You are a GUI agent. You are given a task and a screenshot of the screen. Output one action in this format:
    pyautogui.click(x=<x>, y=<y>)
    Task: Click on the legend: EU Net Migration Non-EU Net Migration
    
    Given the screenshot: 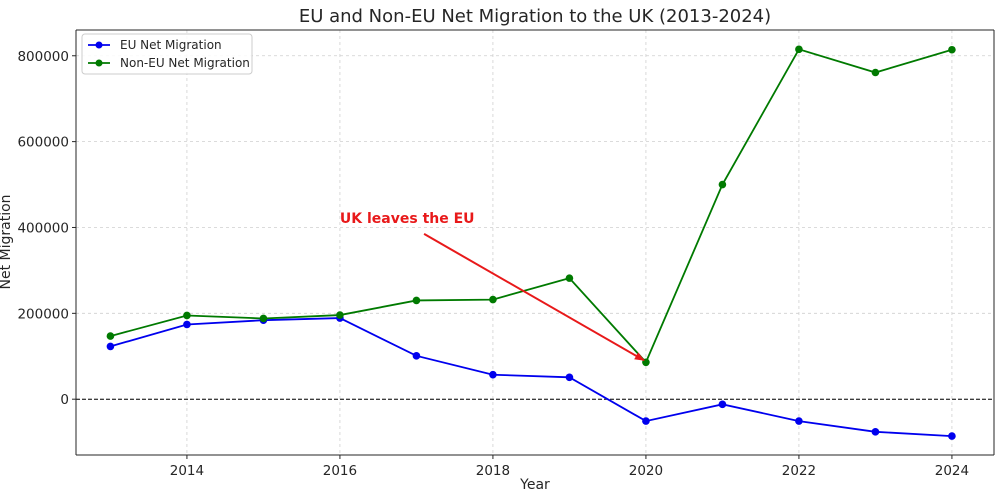 What is the action you would take?
    pyautogui.click(x=167, y=54)
    